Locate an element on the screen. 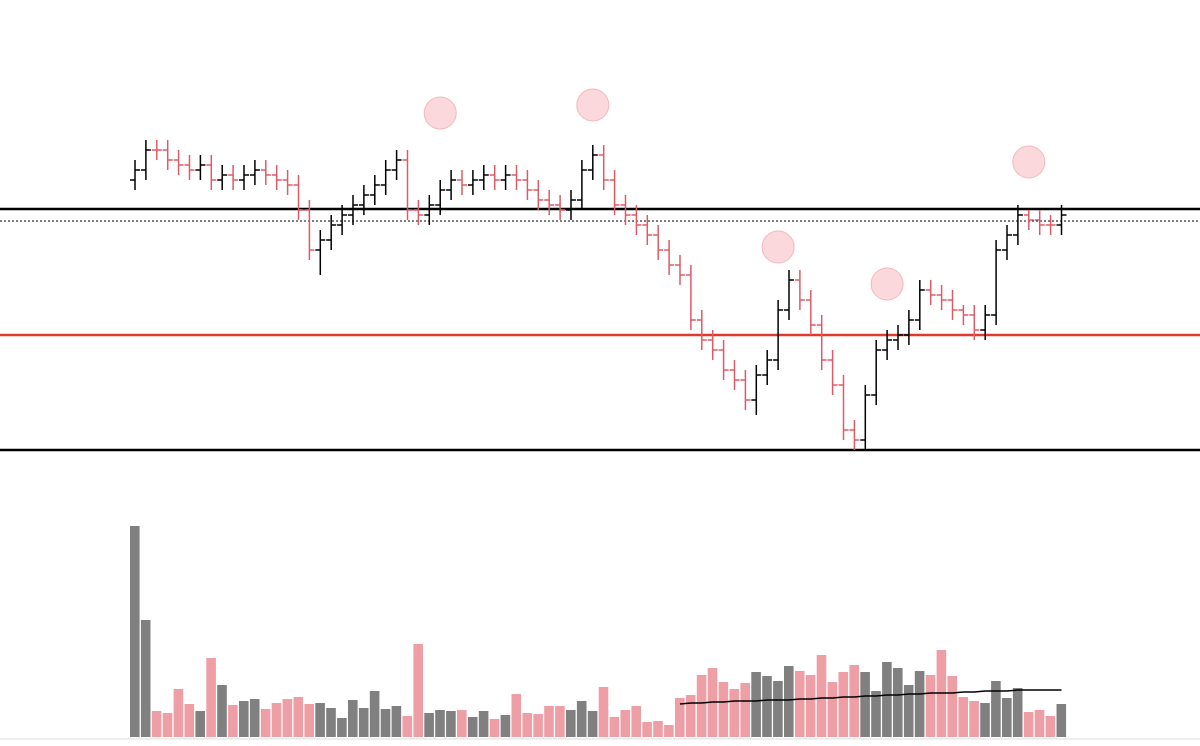  volume-ma-line is located at coordinates (870, 697).